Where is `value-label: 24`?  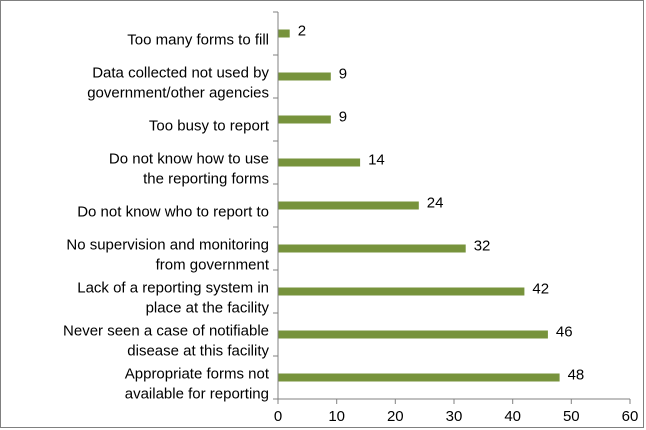
value-label: 24 is located at coordinates (435, 203).